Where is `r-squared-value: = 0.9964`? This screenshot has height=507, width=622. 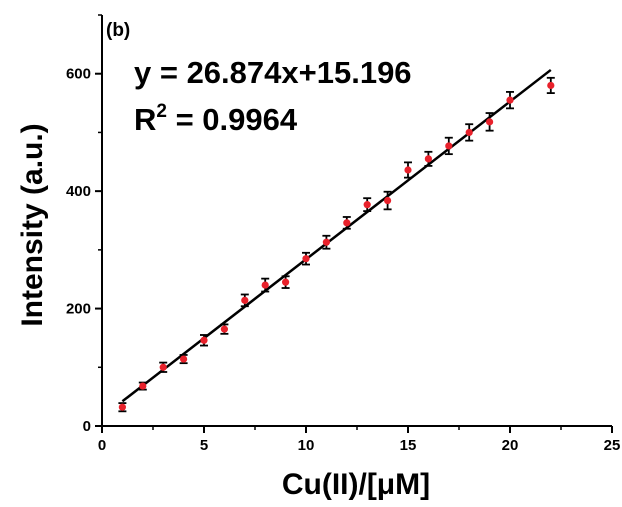
r-squared-value: = 0.9964 is located at coordinates (232, 119).